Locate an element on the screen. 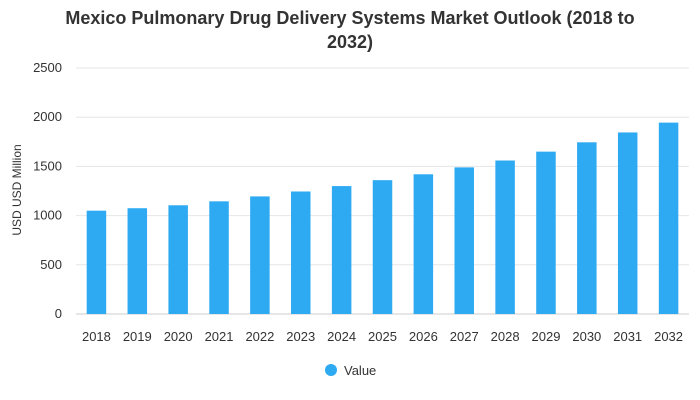 Image resolution: width=700 pixels, height=400 pixels. bar-2029 is located at coordinates (546, 232).